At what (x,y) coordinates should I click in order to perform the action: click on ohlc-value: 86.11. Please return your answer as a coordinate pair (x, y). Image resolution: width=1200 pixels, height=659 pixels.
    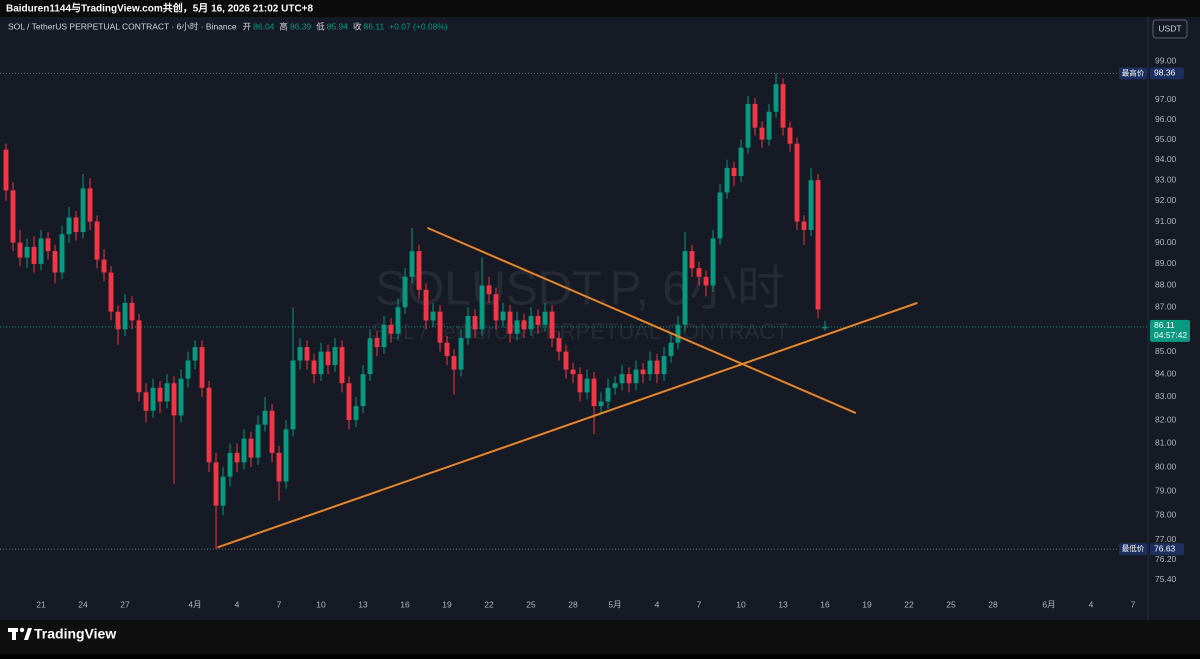
    Looking at the image, I should click on (374, 26).